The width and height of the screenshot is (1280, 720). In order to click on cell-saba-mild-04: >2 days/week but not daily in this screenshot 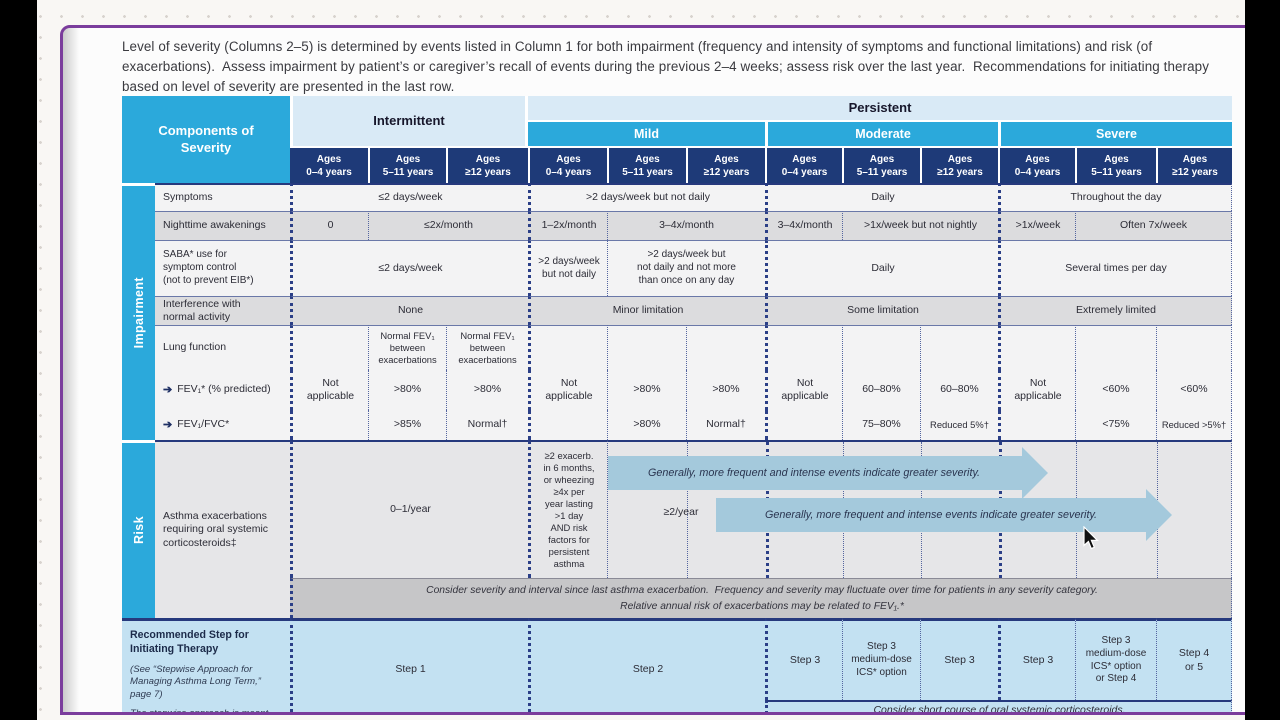, I will do `click(567, 268)`.